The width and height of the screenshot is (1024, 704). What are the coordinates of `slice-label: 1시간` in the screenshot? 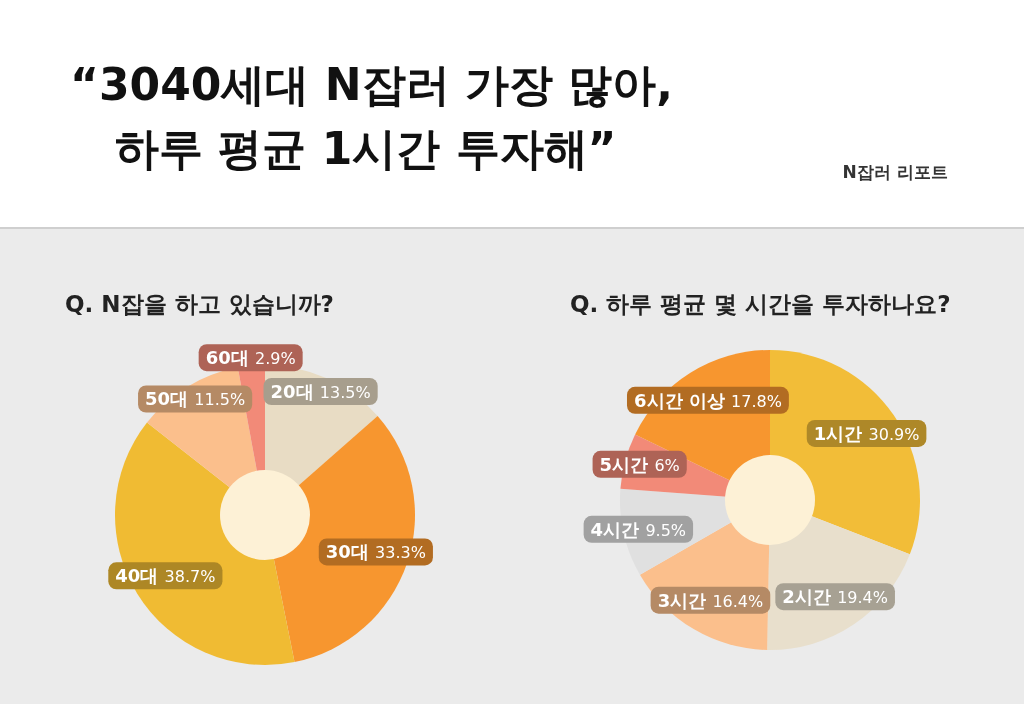 It's located at (841, 433).